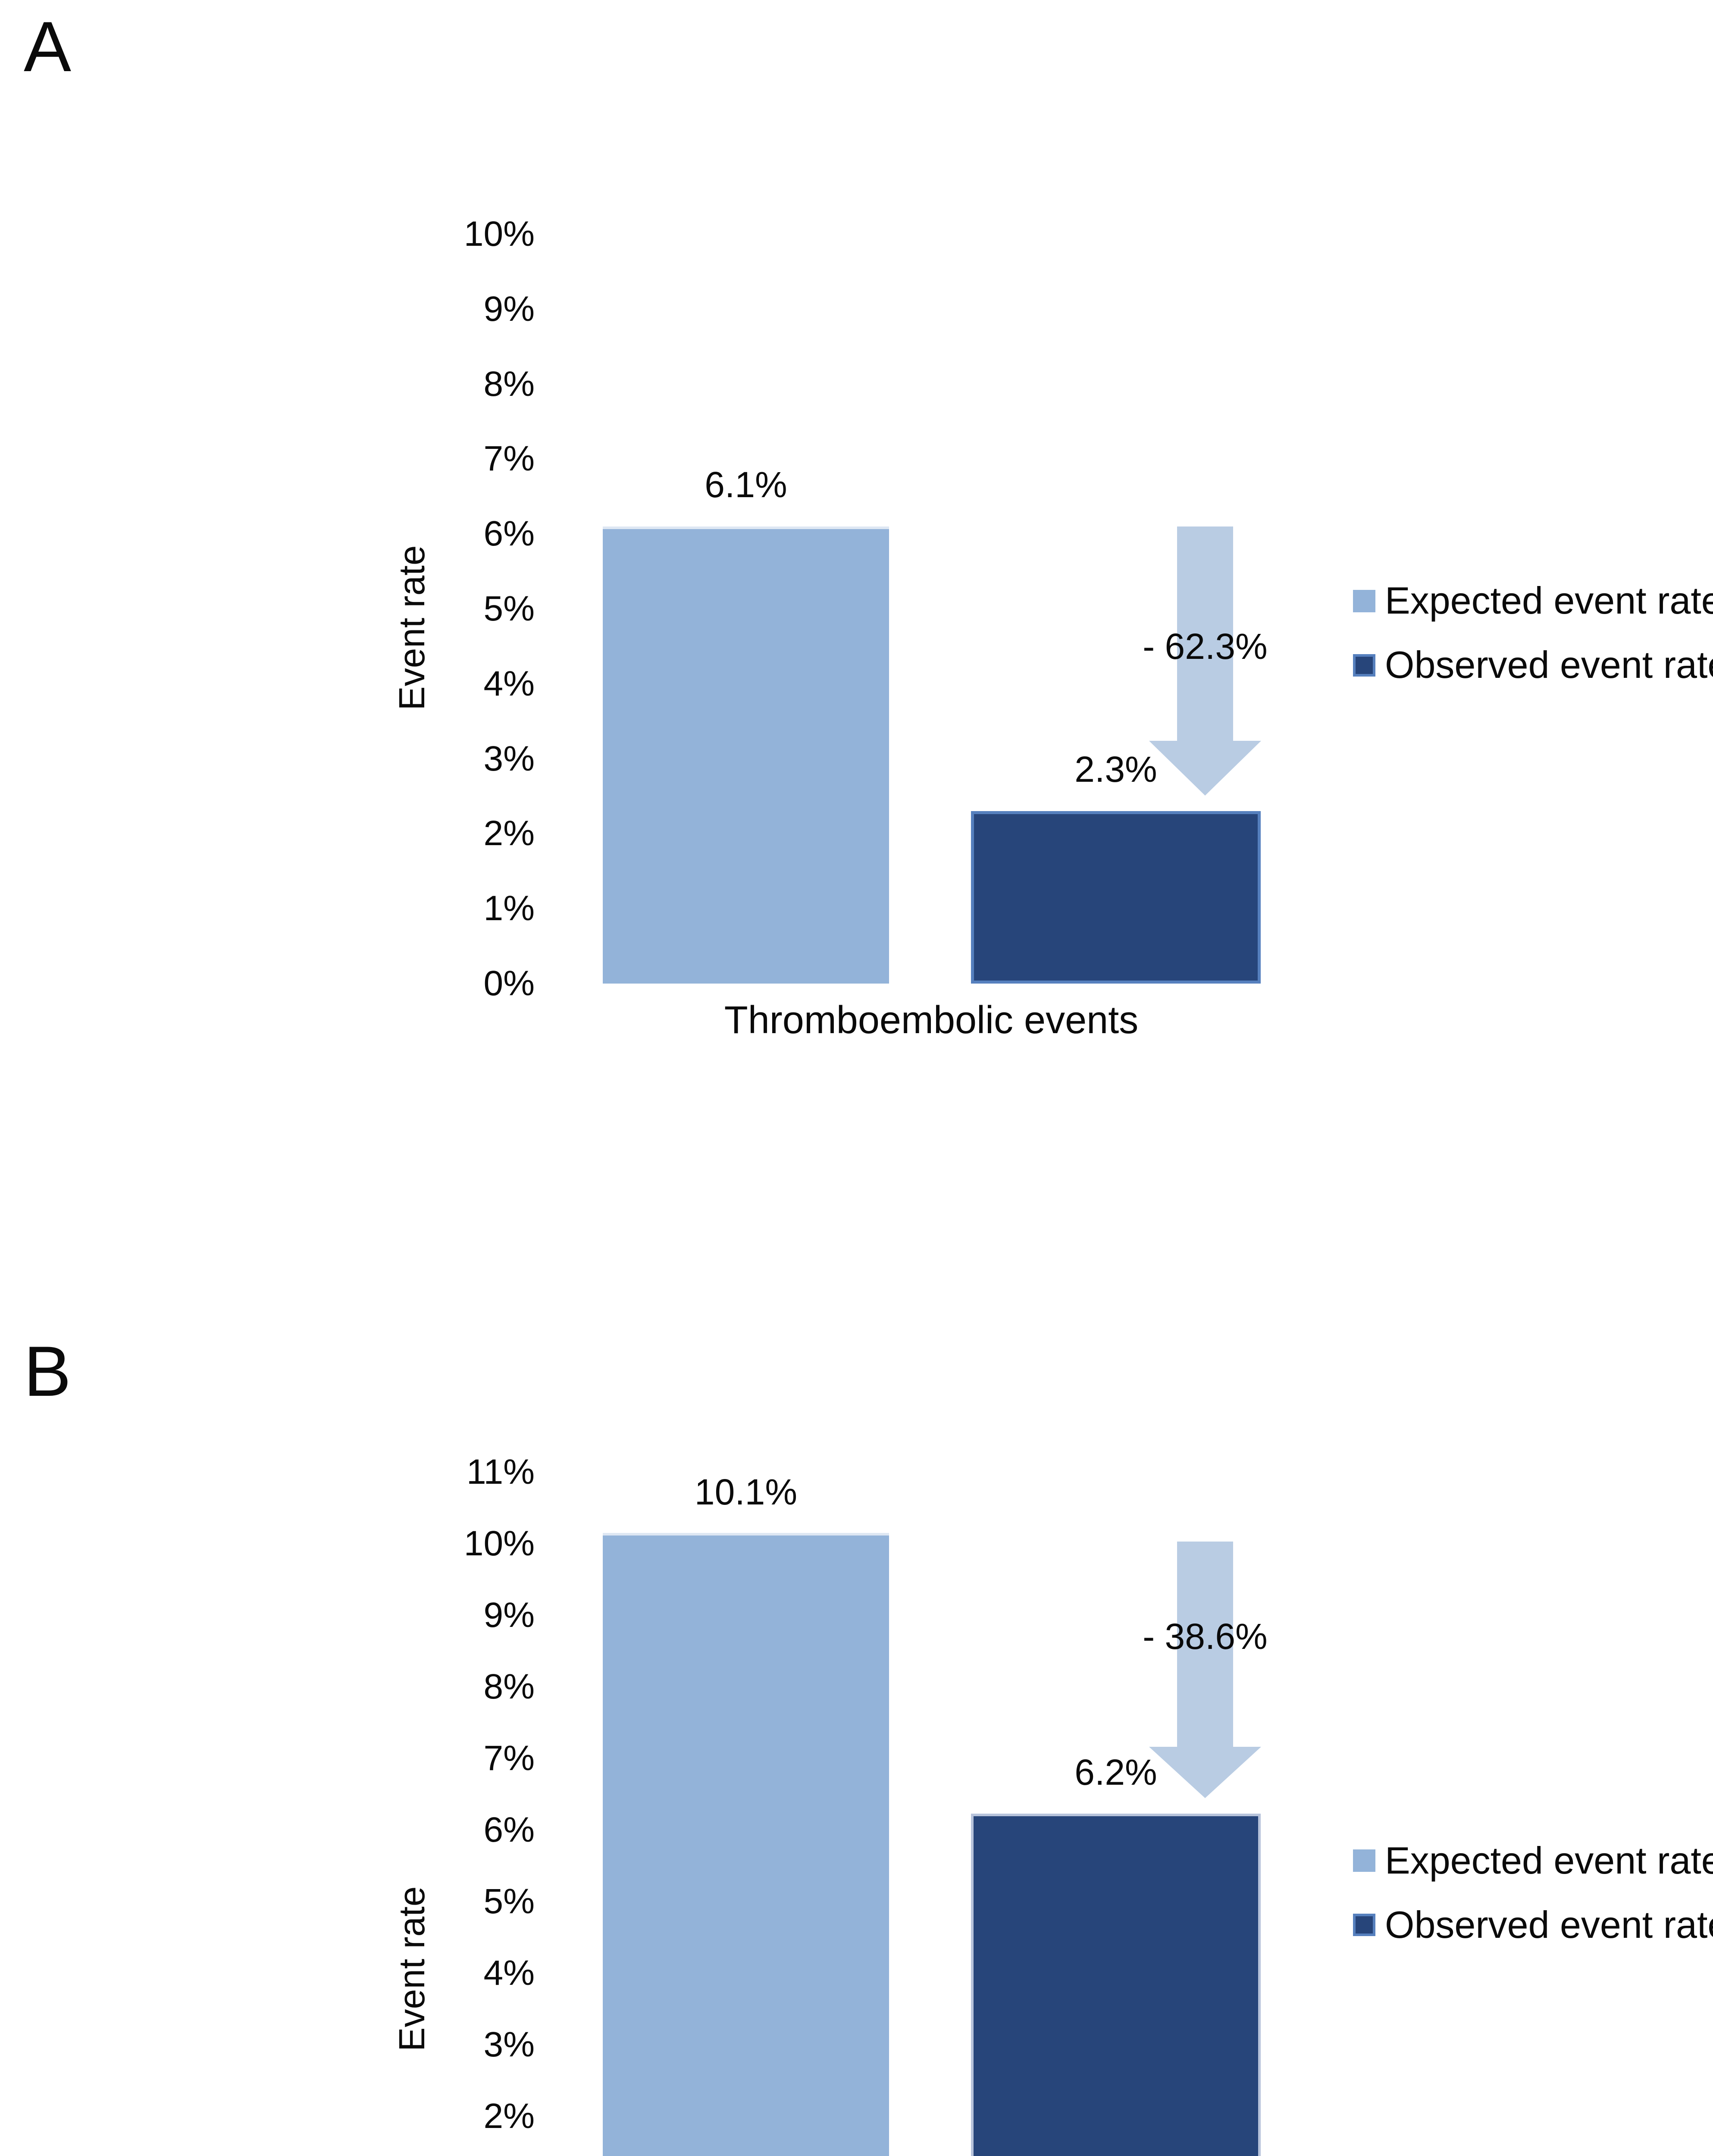 The image size is (1713, 2156). I want to click on observed-value-label: 6.2%, so click(1115, 1772).